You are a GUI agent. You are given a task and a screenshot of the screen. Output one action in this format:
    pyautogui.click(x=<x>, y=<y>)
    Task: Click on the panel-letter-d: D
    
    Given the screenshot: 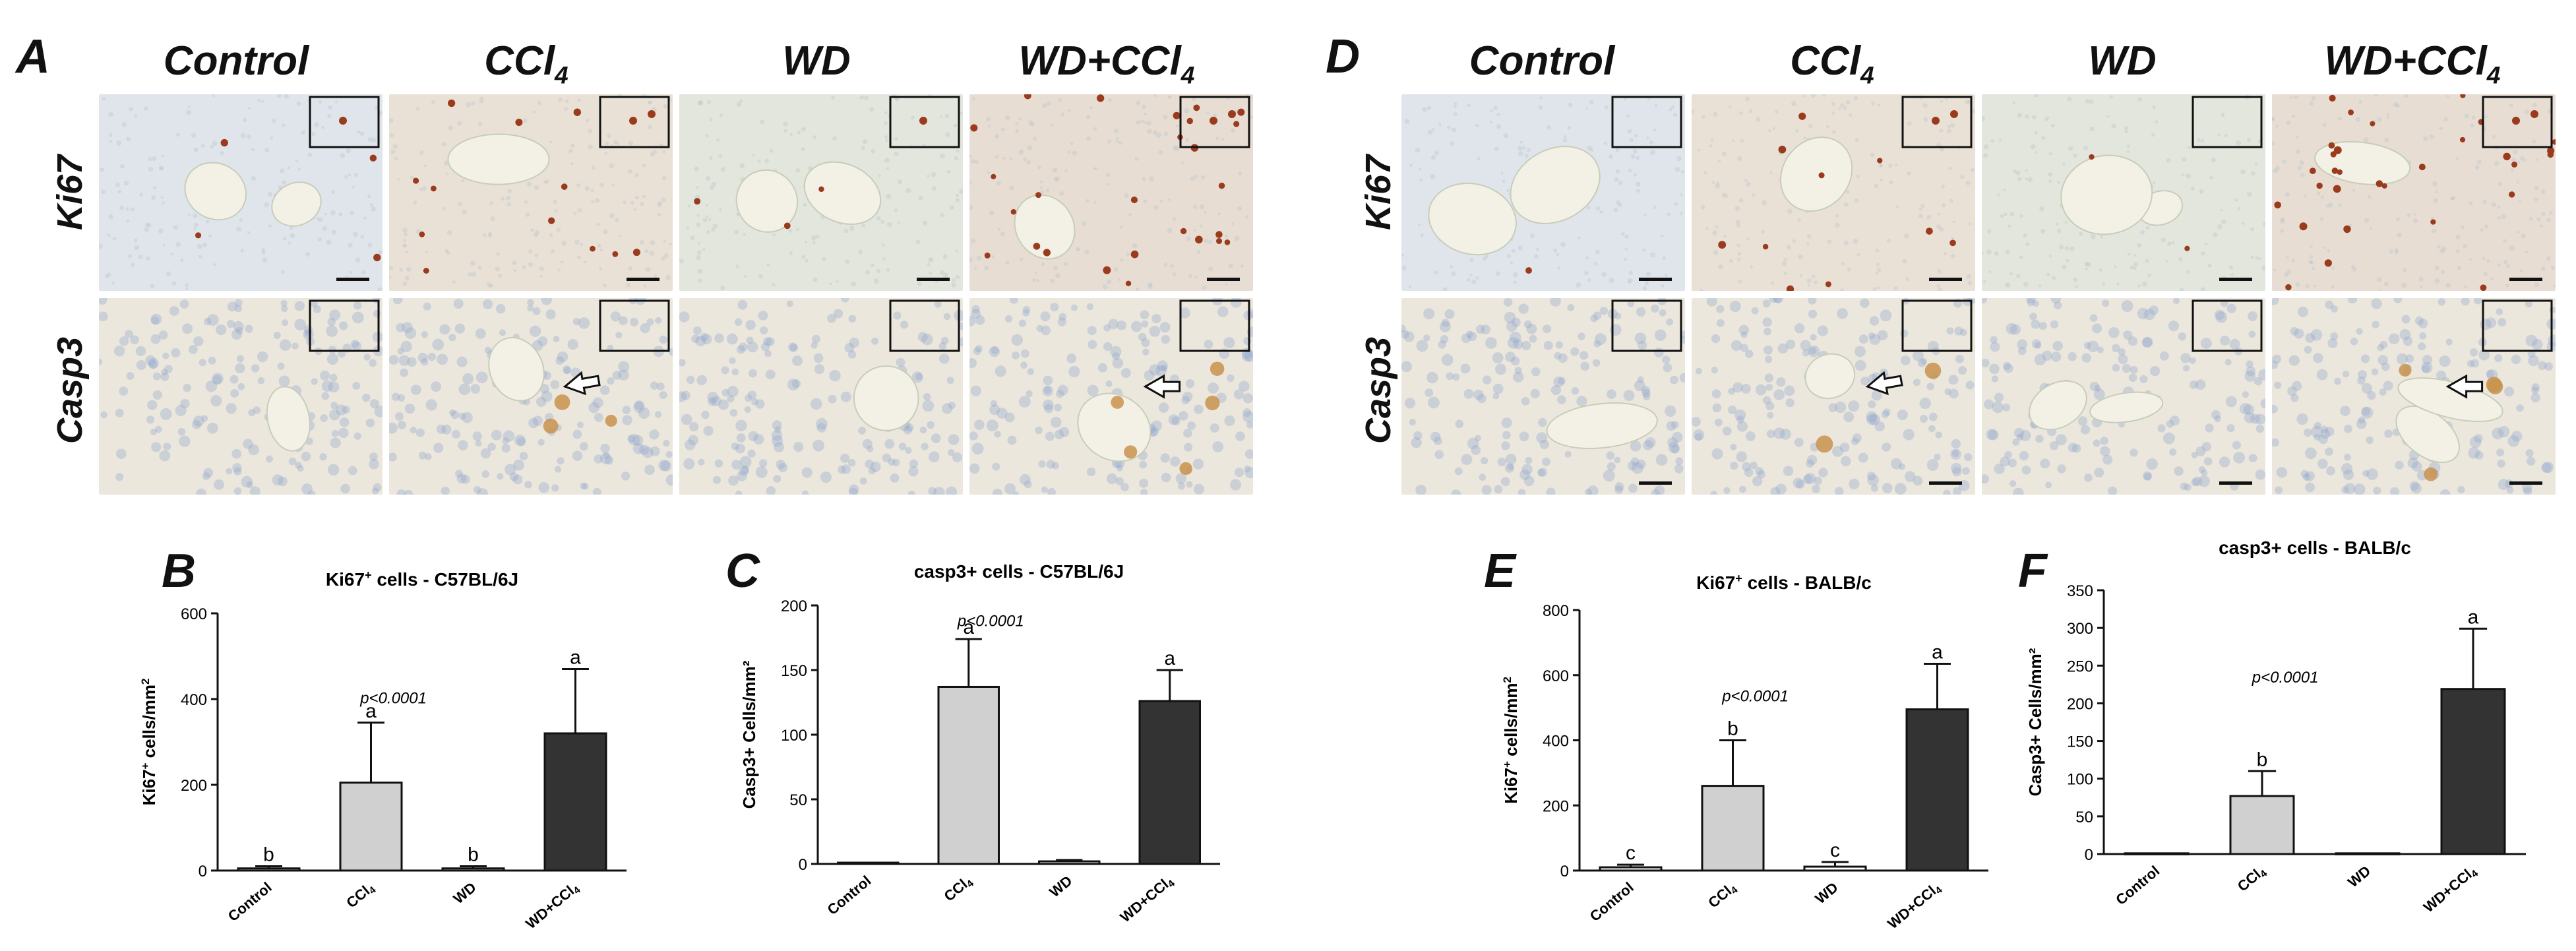 What is the action you would take?
    pyautogui.click(x=1343, y=56)
    